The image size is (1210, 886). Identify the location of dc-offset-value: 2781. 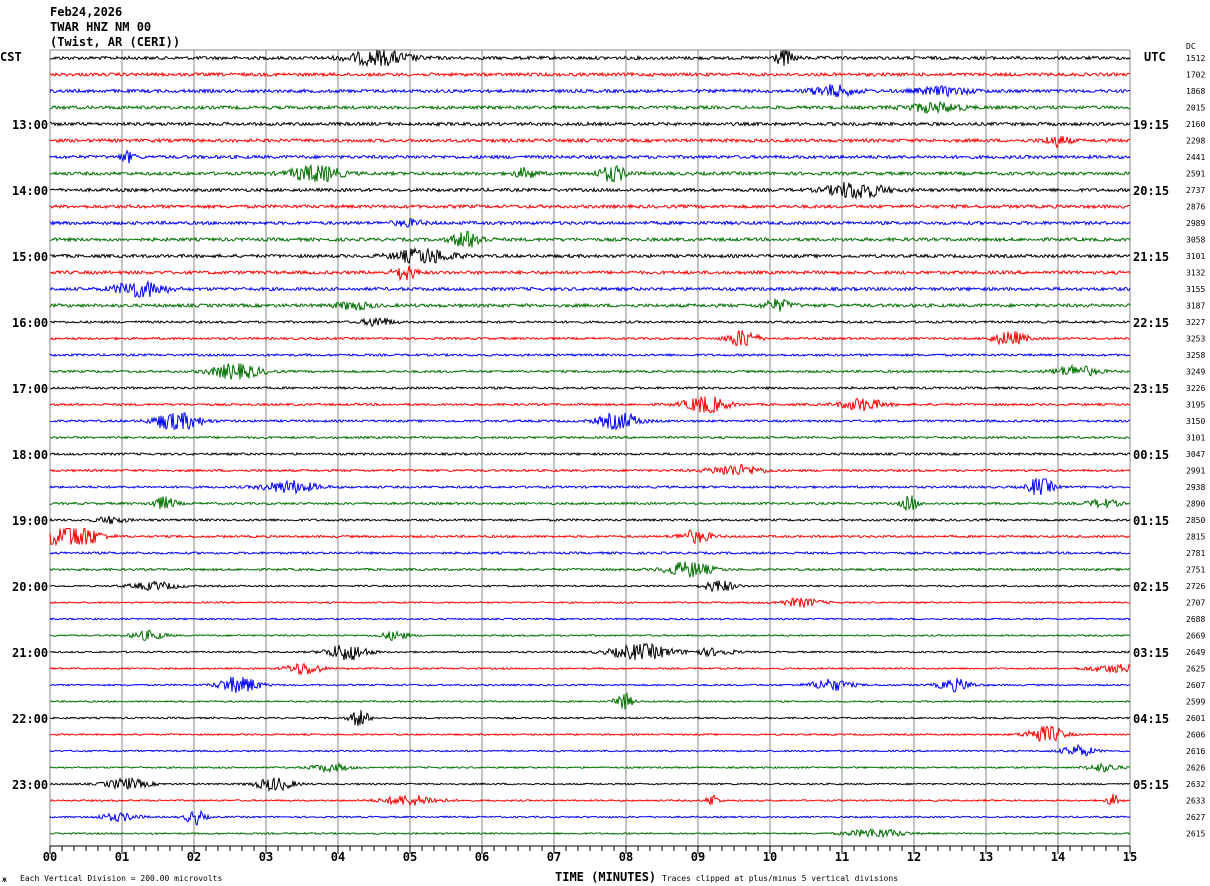
(1195, 553).